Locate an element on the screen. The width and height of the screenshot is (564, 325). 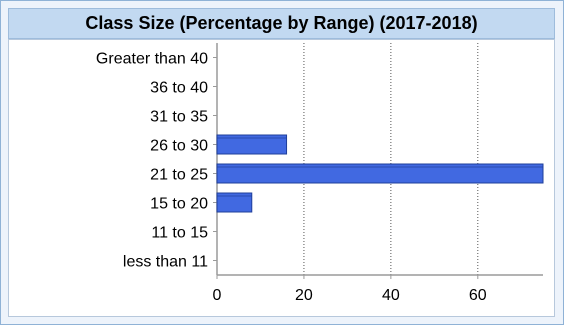
y-tick-label: 26 to 30 is located at coordinates (179, 146).